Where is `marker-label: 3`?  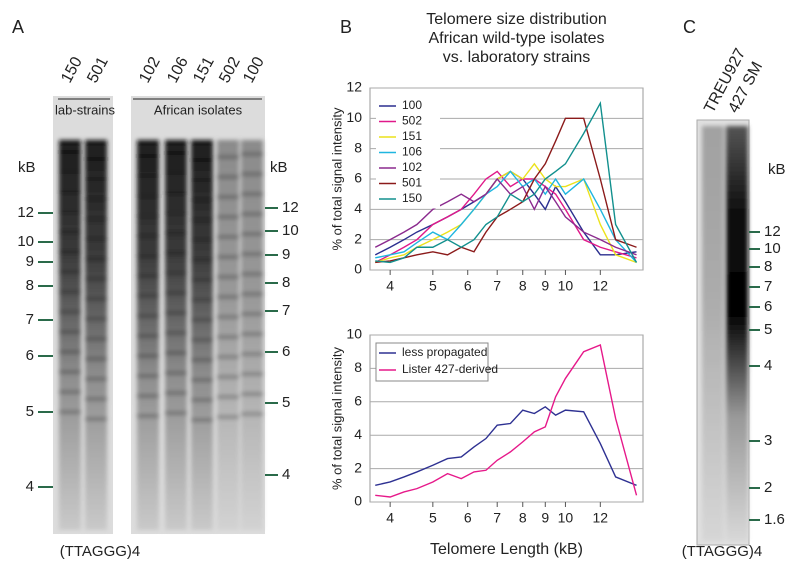 marker-label: 3 is located at coordinates (768, 440).